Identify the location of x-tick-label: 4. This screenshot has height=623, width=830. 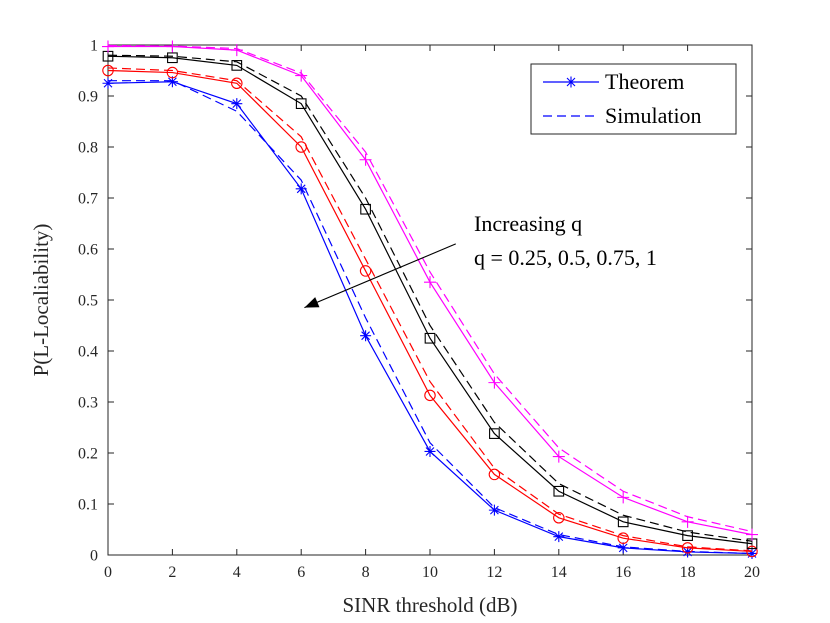
(237, 572).